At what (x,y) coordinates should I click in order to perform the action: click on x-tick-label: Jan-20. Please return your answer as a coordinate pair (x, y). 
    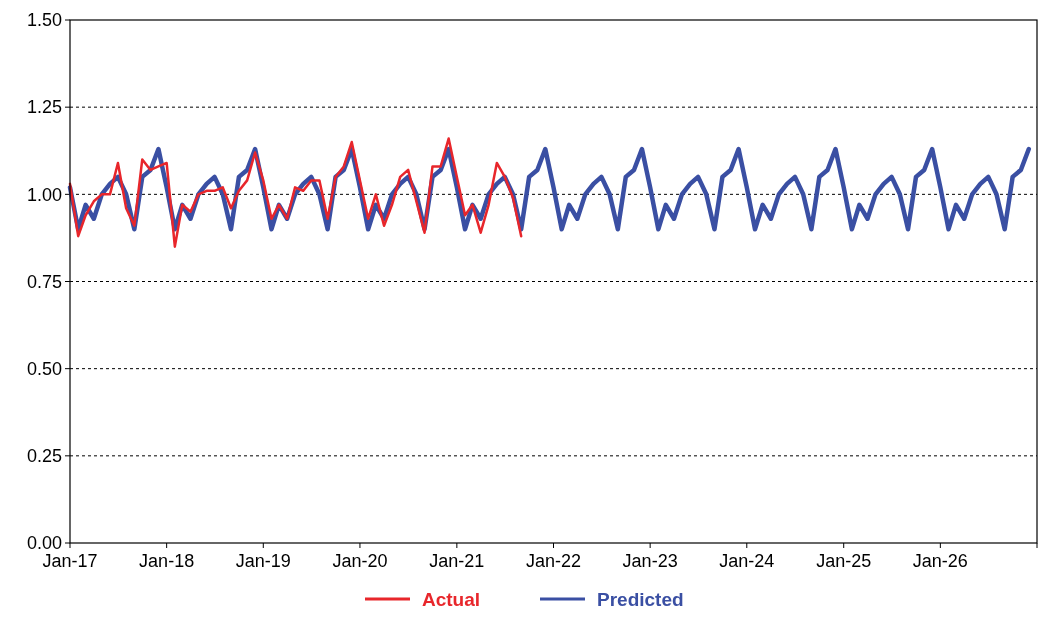
    Looking at the image, I should click on (360, 561).